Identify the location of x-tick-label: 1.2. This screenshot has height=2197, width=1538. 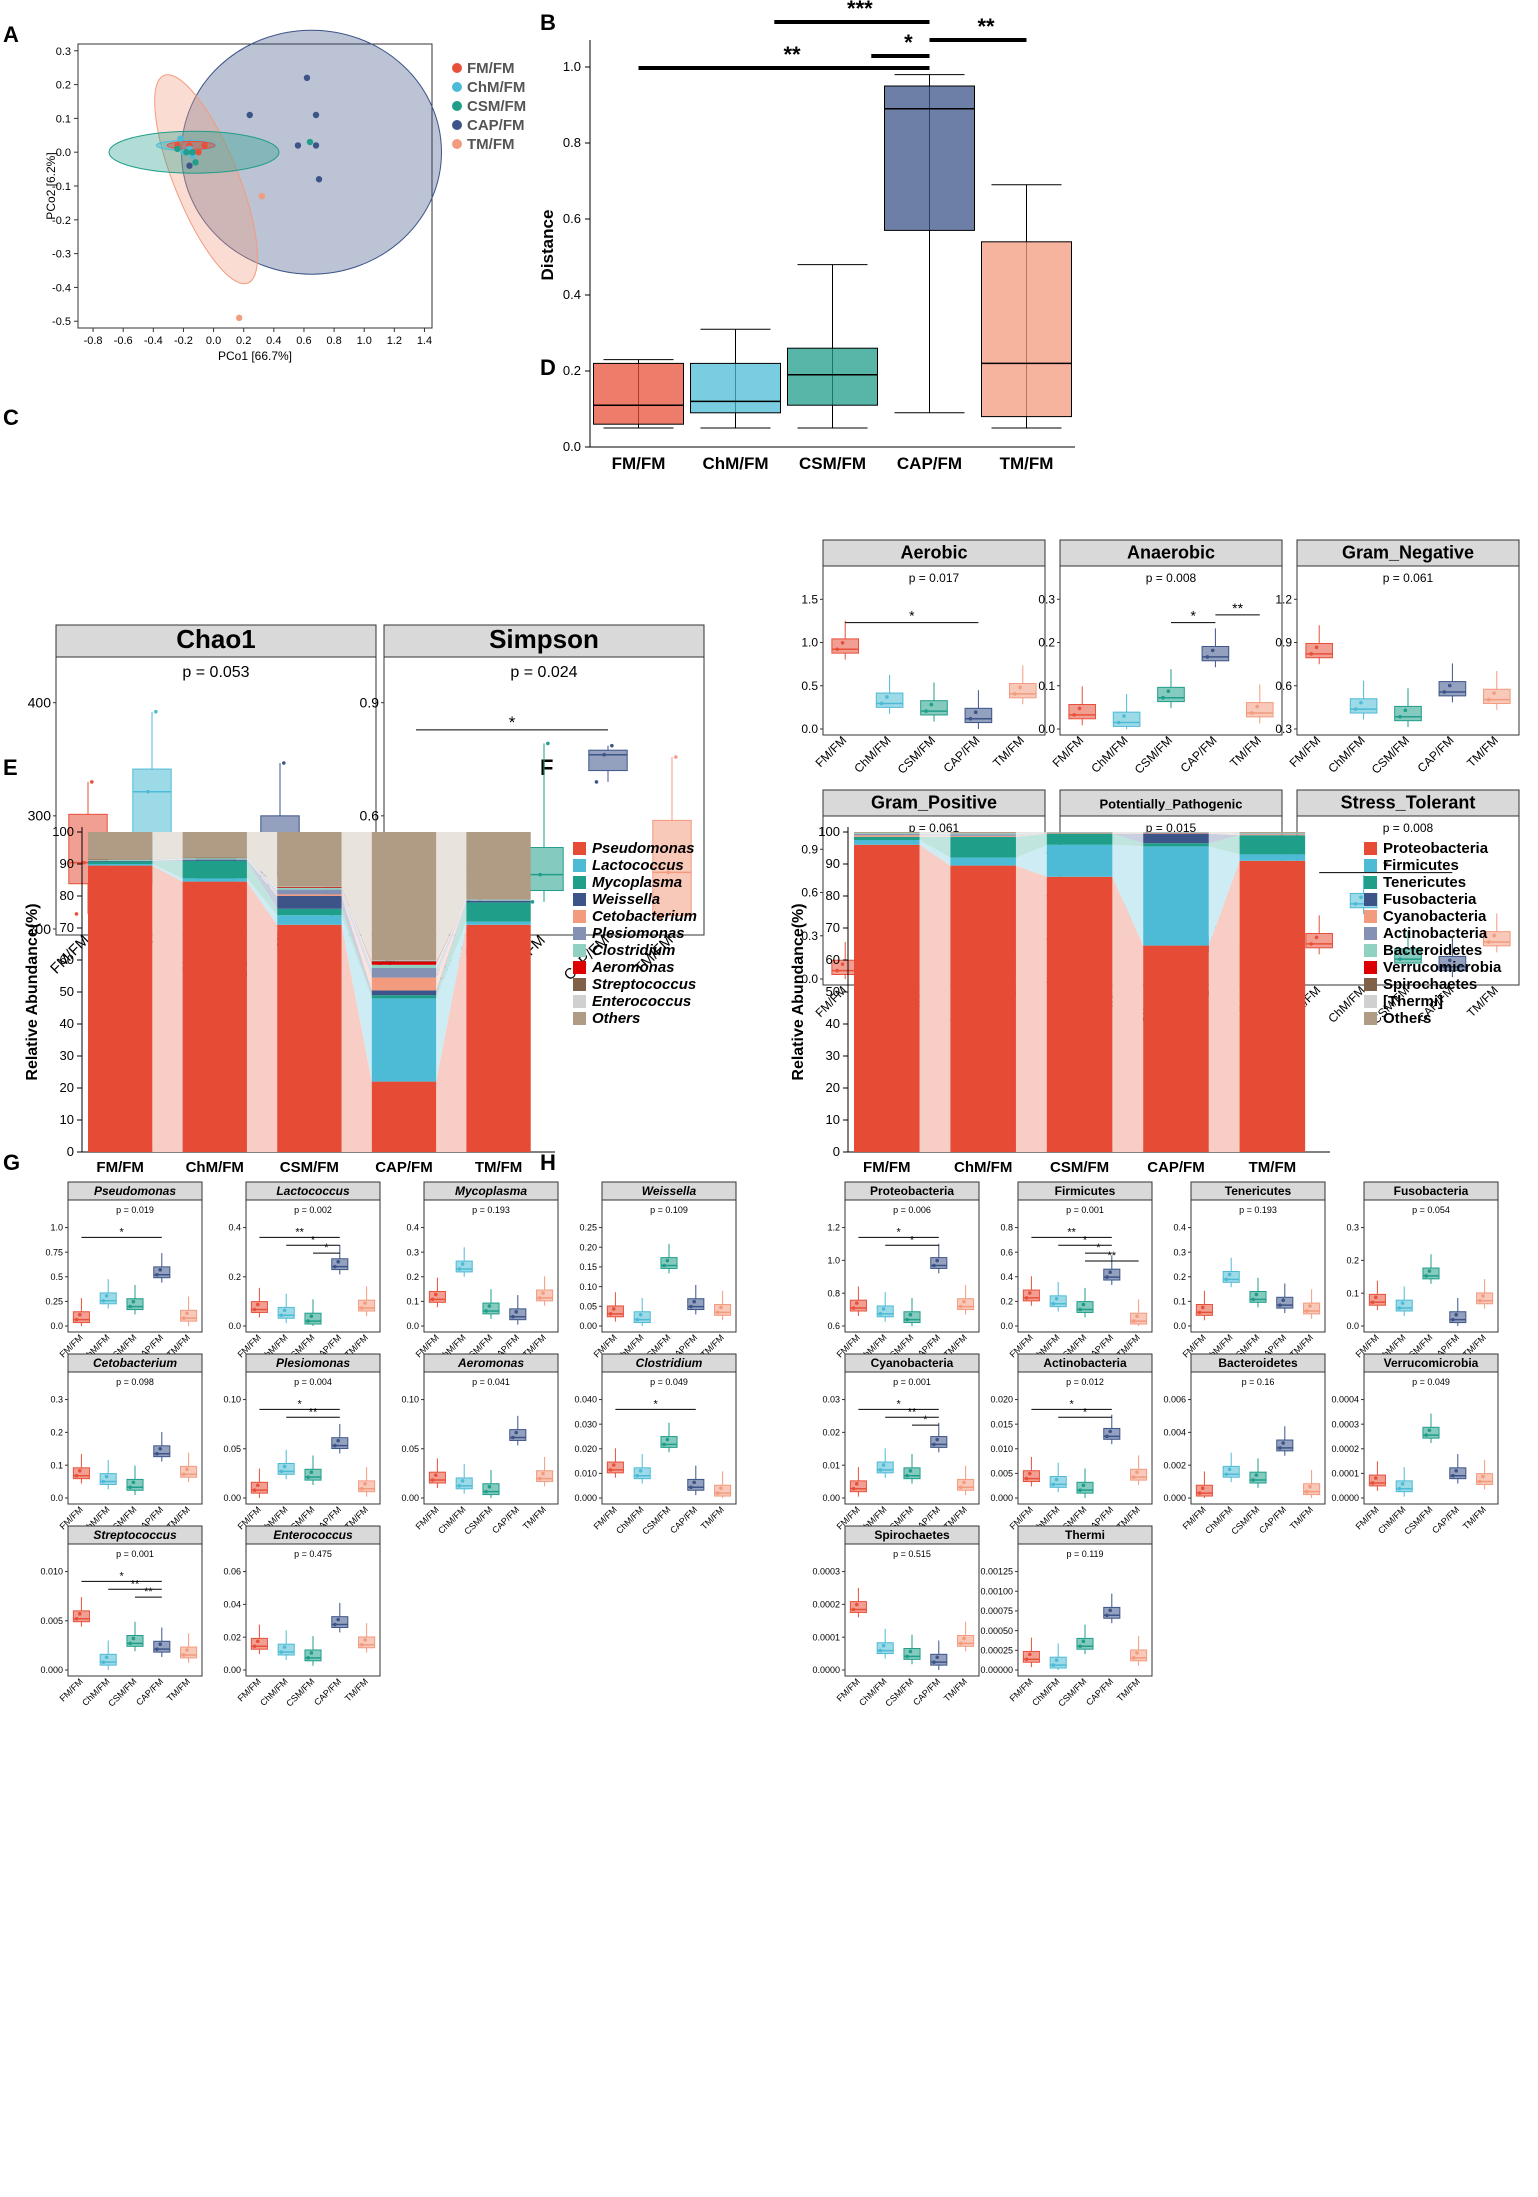
(394, 341).